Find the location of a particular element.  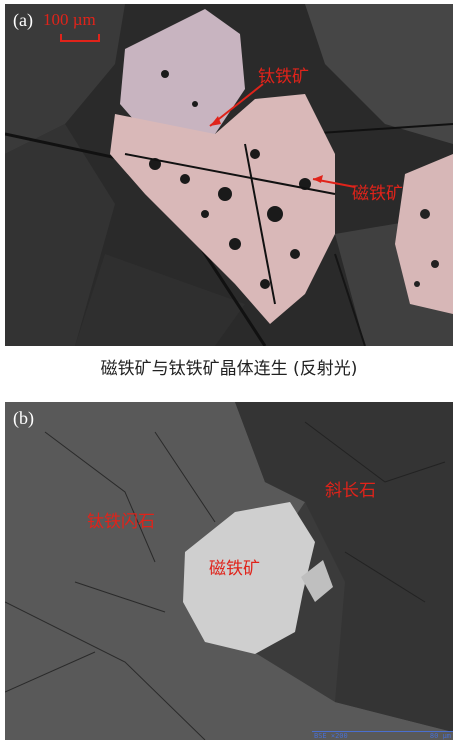

label-plagioclase: 斜长石 is located at coordinates (350, 491).